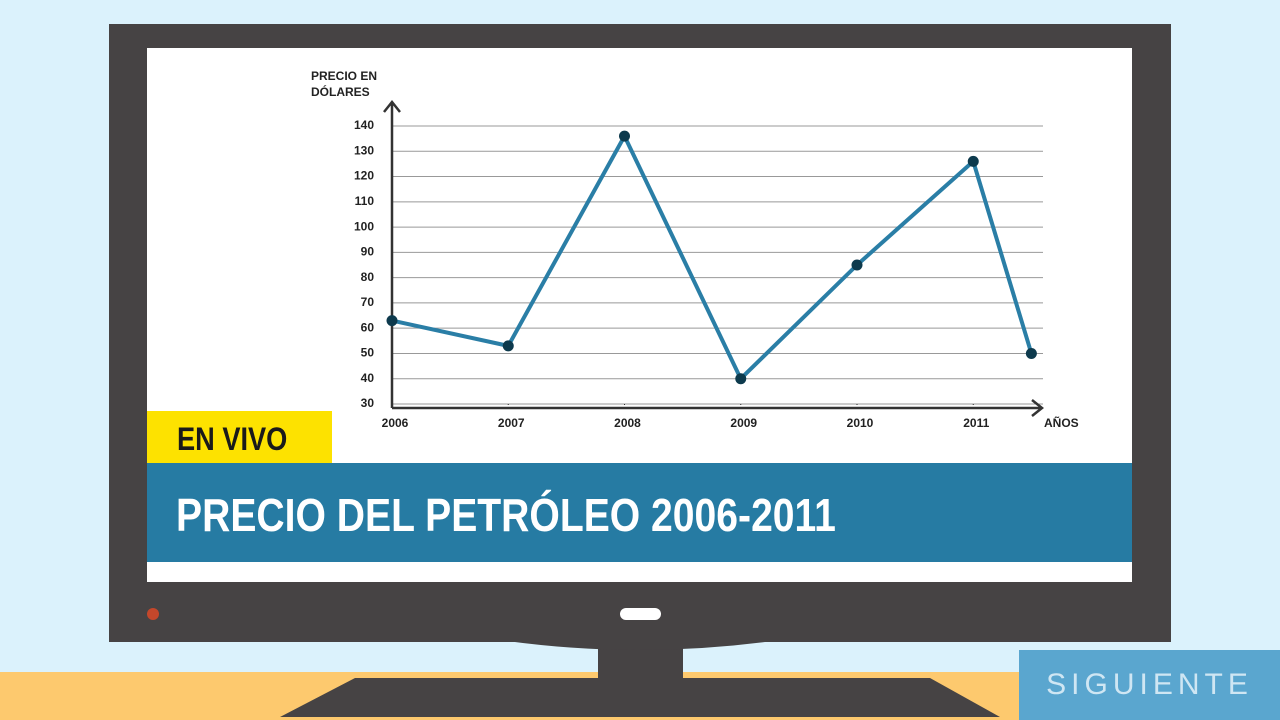  I want to click on y-tick-label: 30, so click(368, 403).